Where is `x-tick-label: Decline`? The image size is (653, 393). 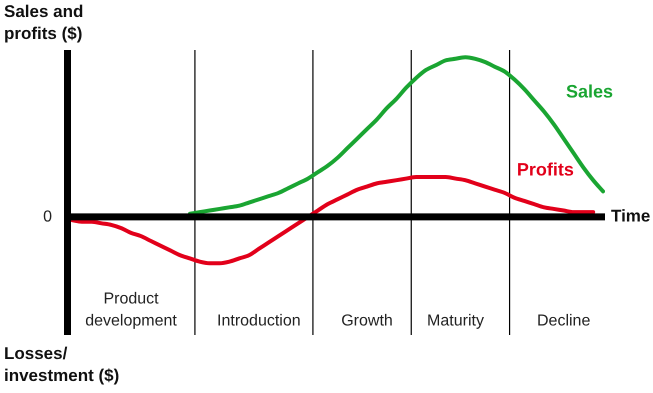 x-tick-label: Decline is located at coordinates (563, 321).